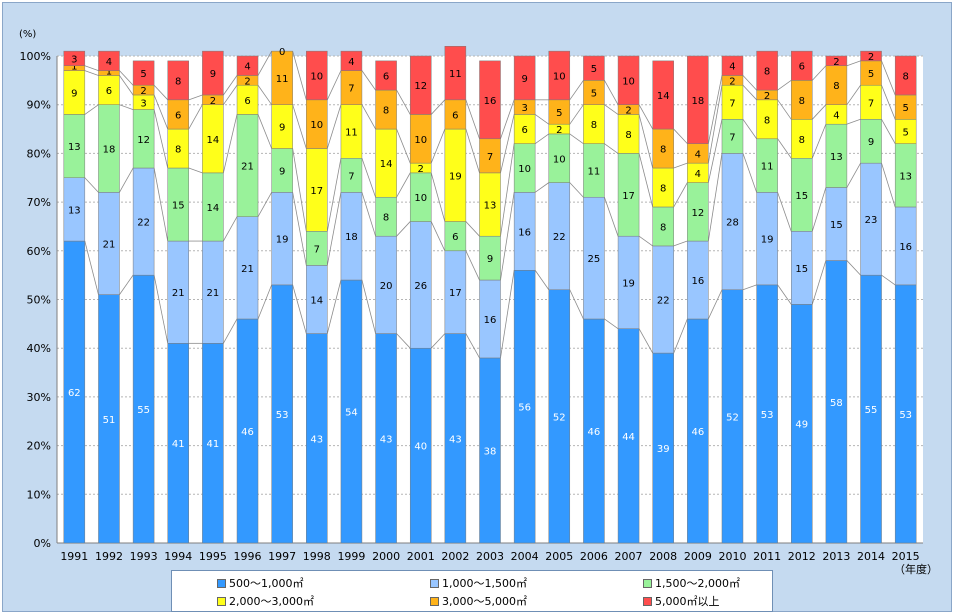 The image size is (954, 613). I want to click on legend-item: 1,000～1,500㎡, so click(478, 583).